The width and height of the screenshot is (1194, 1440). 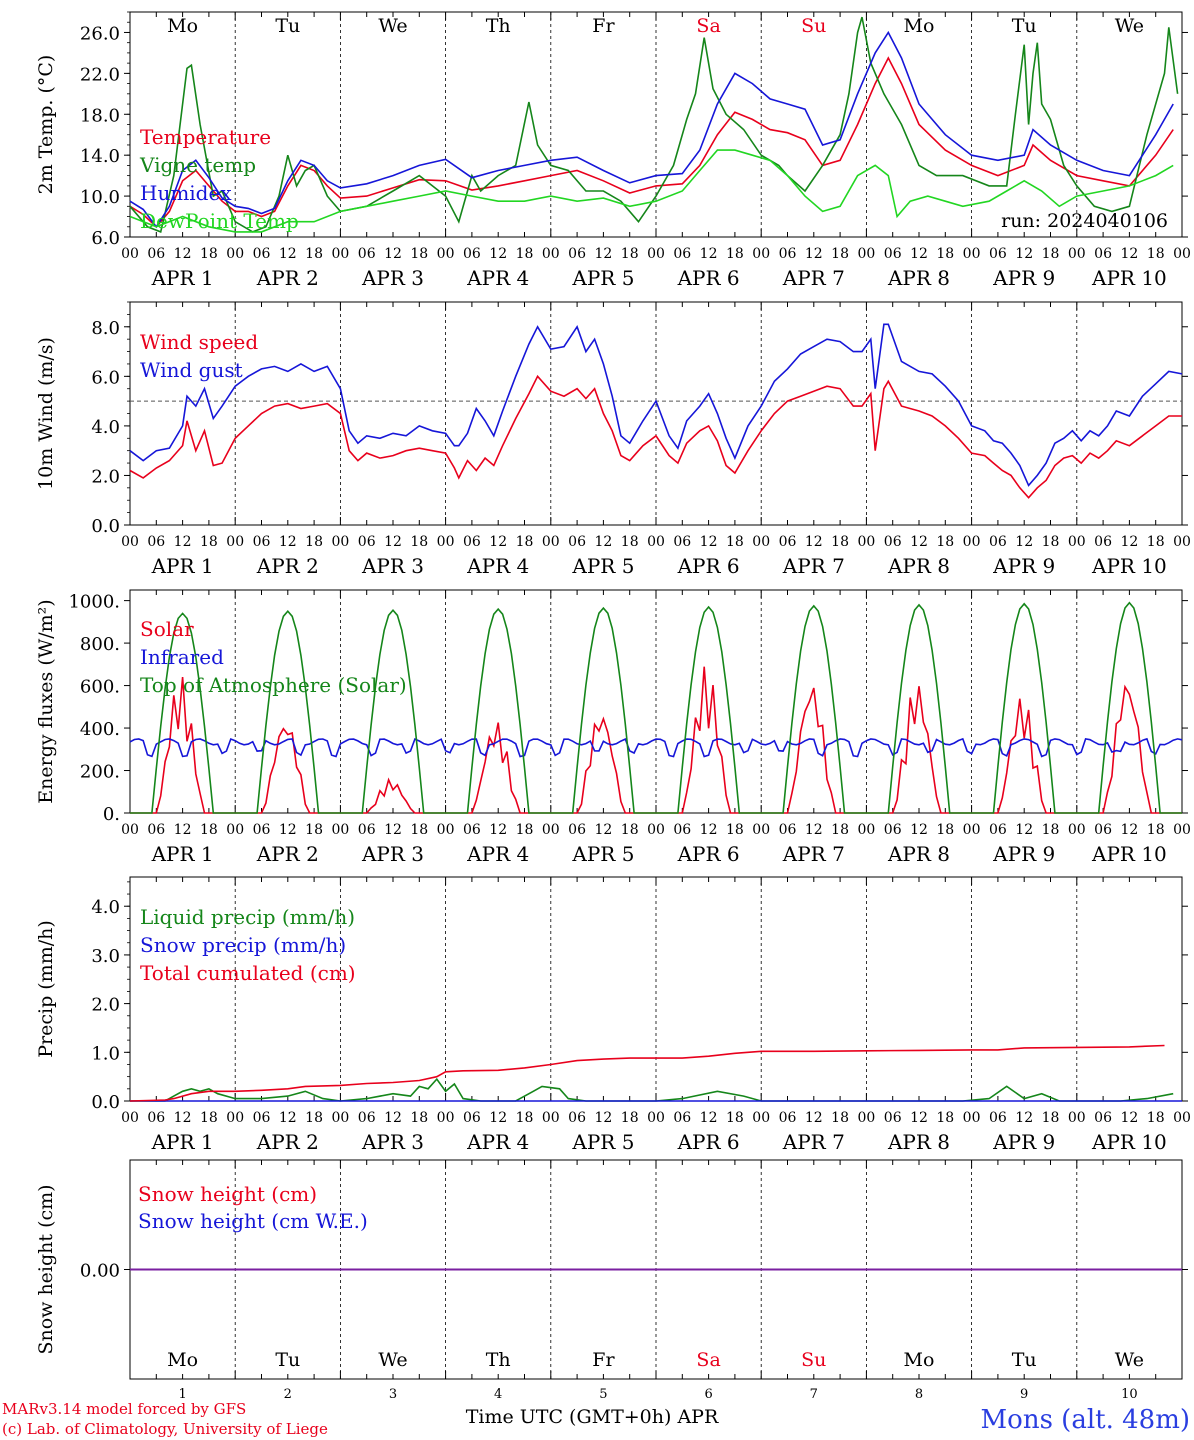 I want to click on precip-date-label: APR 8, so click(x=918, y=1142).